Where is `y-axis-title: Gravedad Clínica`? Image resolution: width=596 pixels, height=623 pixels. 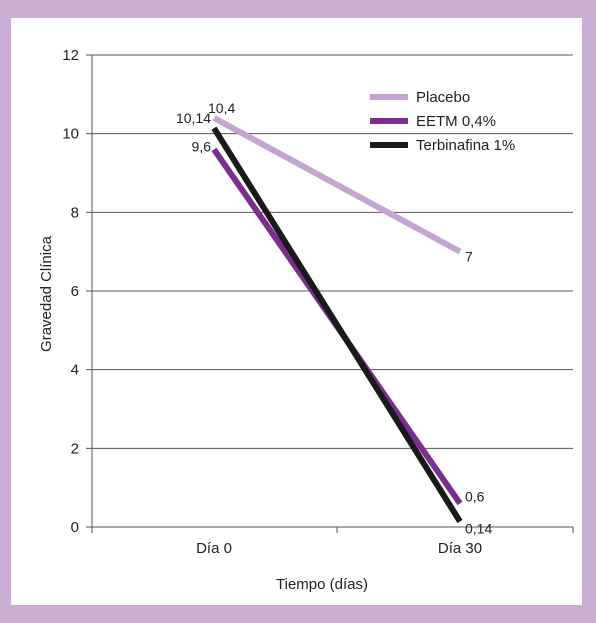
y-axis-title: Gravedad Clínica is located at coordinates (46, 293).